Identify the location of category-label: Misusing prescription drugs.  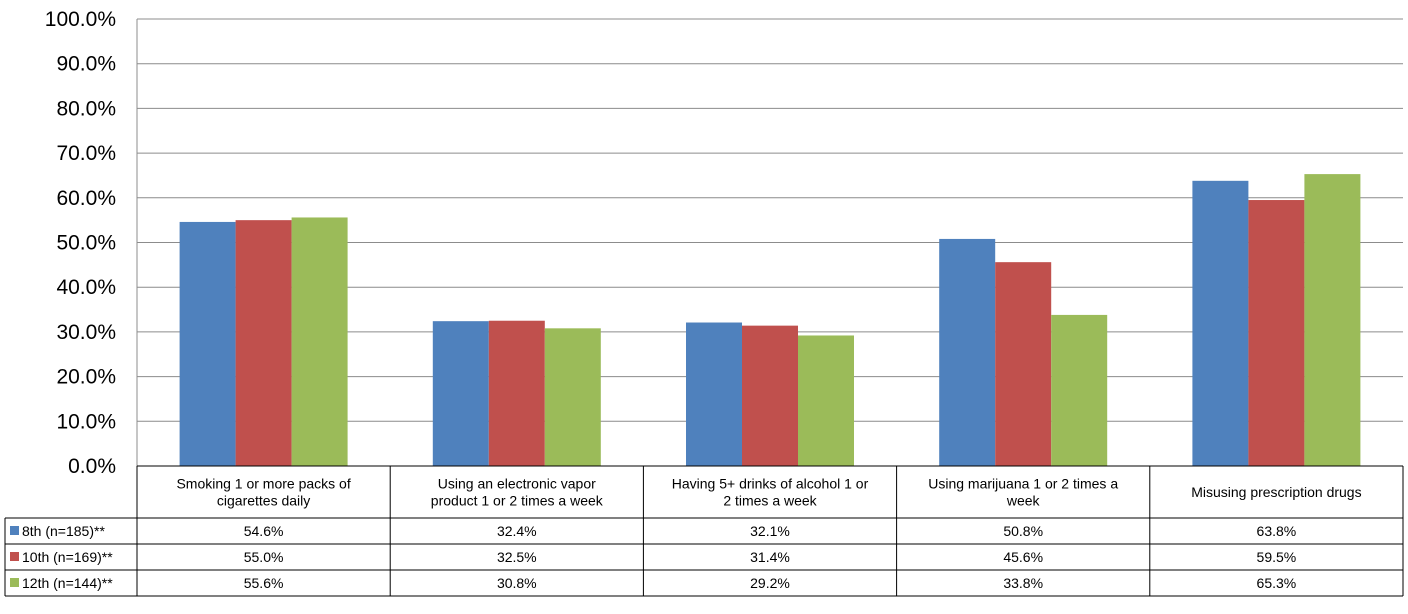
(1276, 492).